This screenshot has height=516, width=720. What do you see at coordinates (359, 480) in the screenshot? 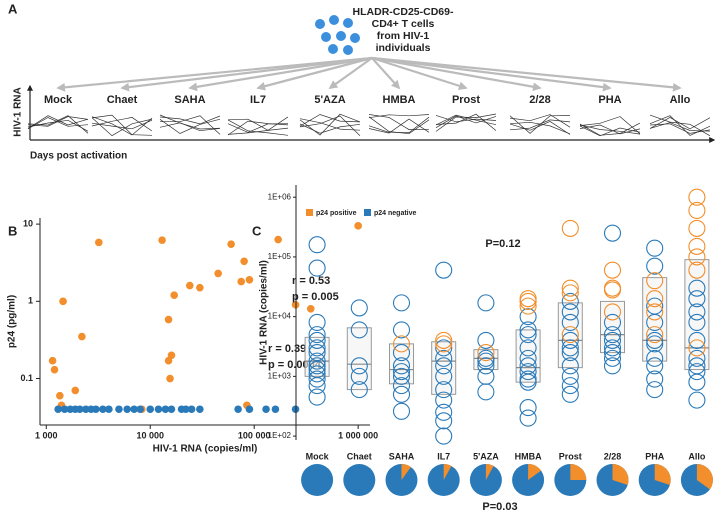
I see `pie-negative` at bounding box center [359, 480].